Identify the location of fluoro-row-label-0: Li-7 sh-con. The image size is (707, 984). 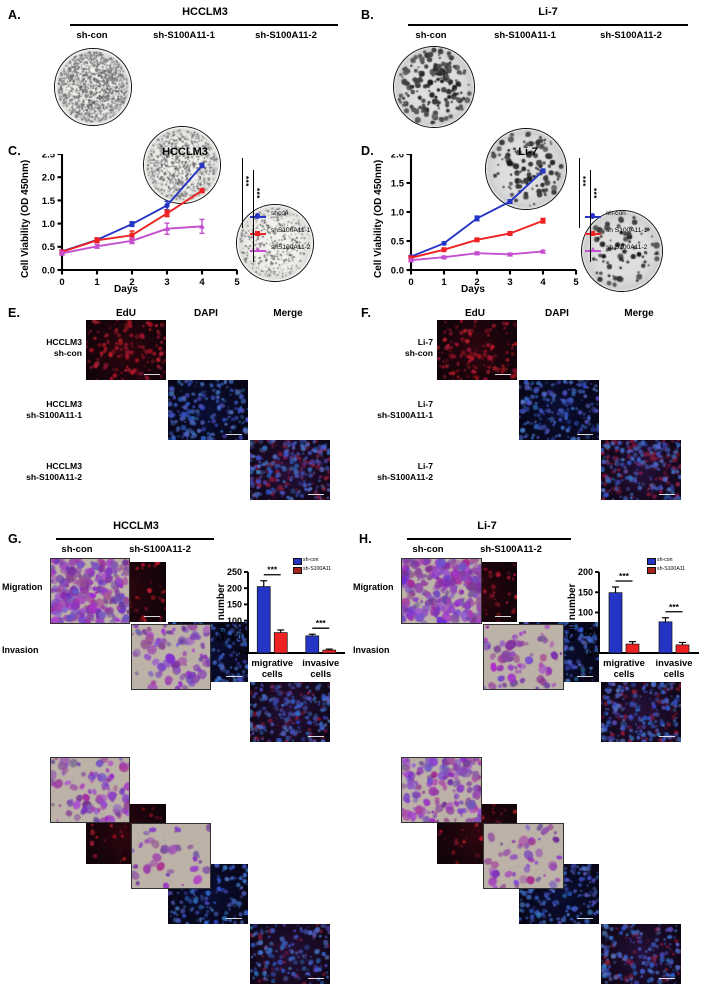
(395, 348).